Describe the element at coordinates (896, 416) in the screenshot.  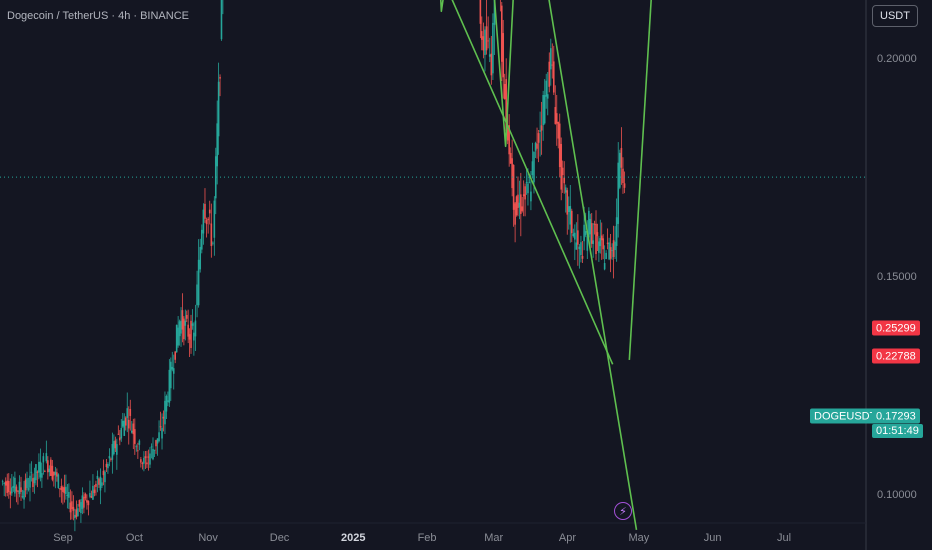
I see `current-price-tag: 0.17293` at that location.